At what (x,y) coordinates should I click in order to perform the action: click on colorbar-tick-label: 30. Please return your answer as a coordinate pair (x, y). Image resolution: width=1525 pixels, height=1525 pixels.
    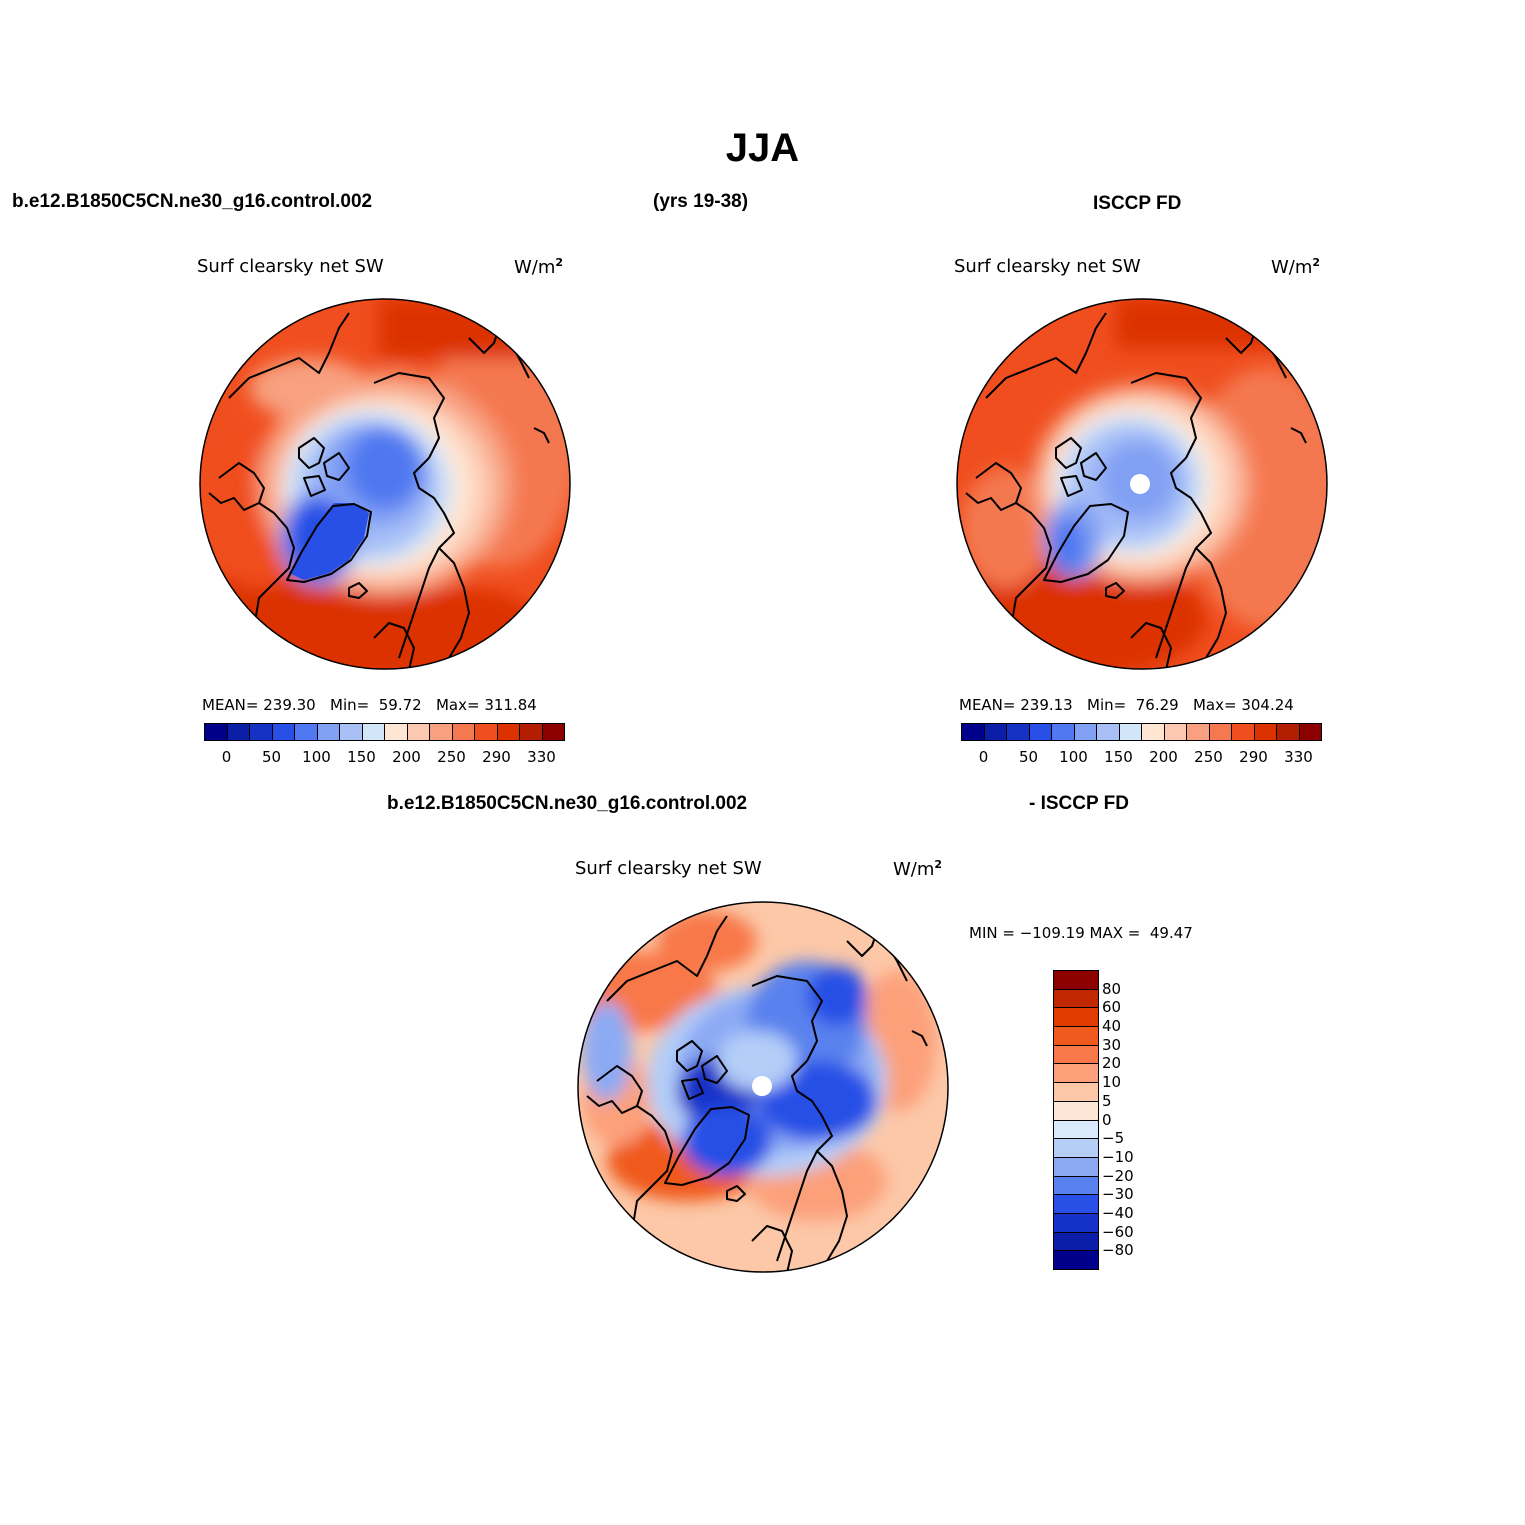
    Looking at the image, I should click on (1112, 1044).